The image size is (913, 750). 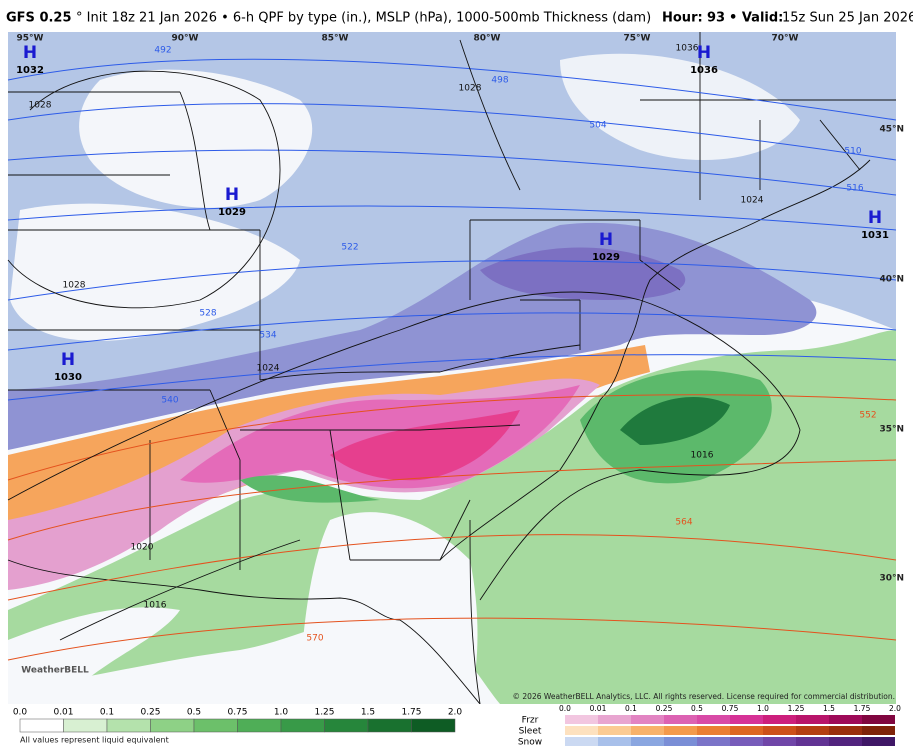 What do you see at coordinates (730, 708) in the screenshot?
I see `type-tick: 0.75` at bounding box center [730, 708].